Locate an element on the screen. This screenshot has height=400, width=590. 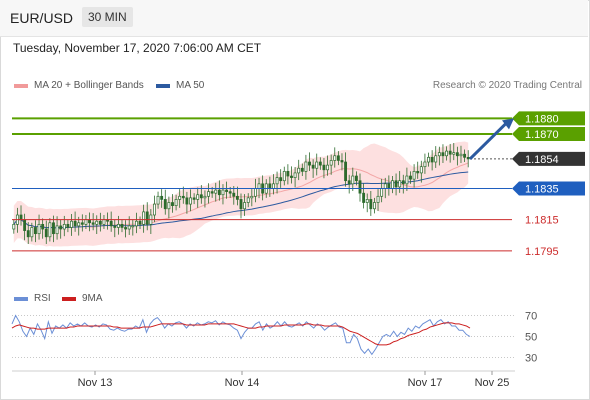
timeframe-badge: 30 MIN is located at coordinates (107, 17).